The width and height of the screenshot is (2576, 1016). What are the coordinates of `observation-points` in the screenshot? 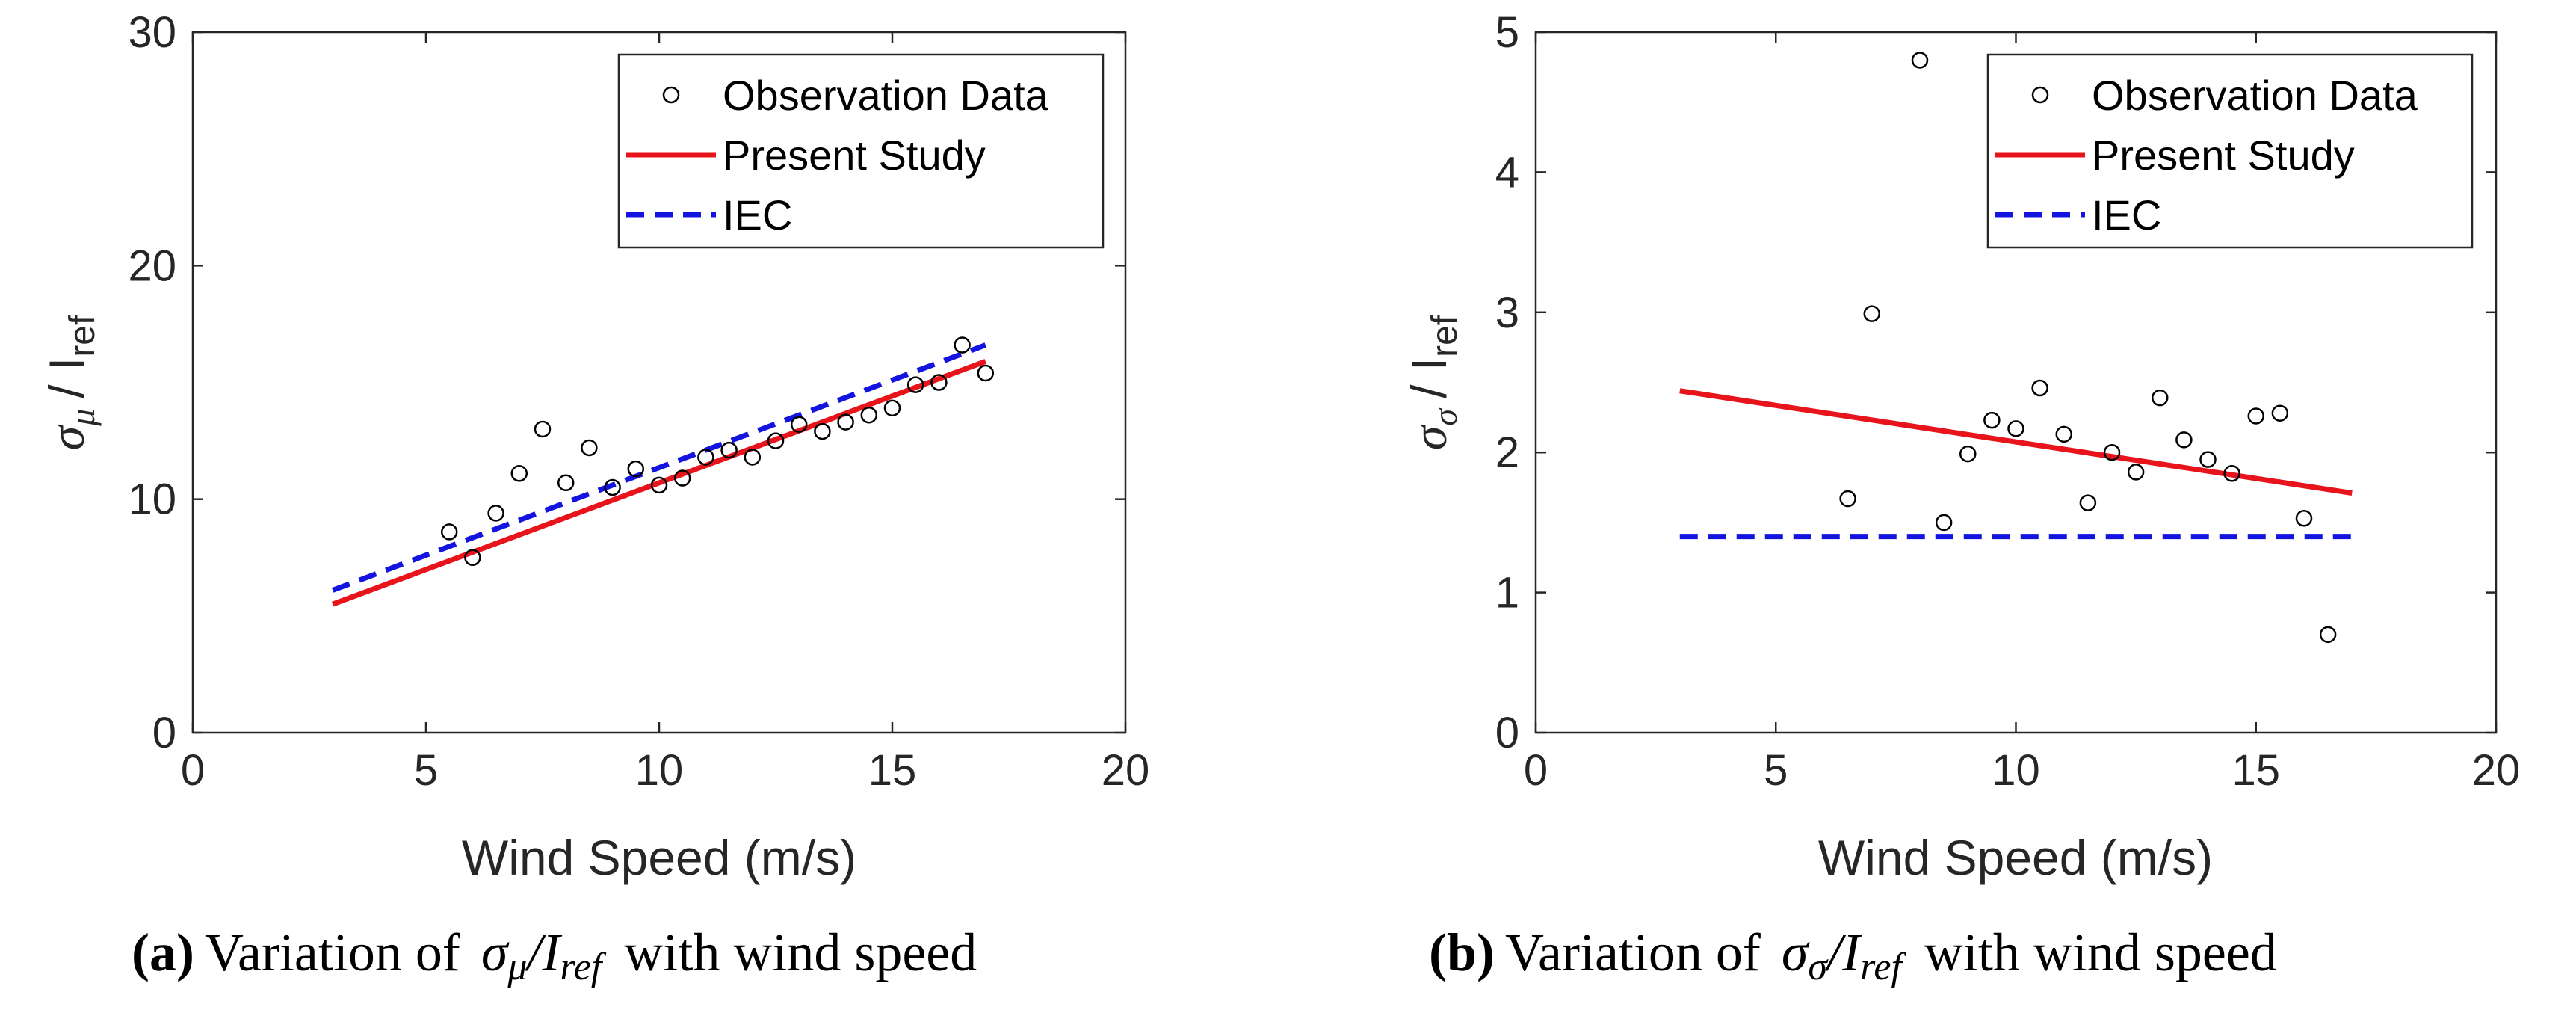 It's located at (718, 451).